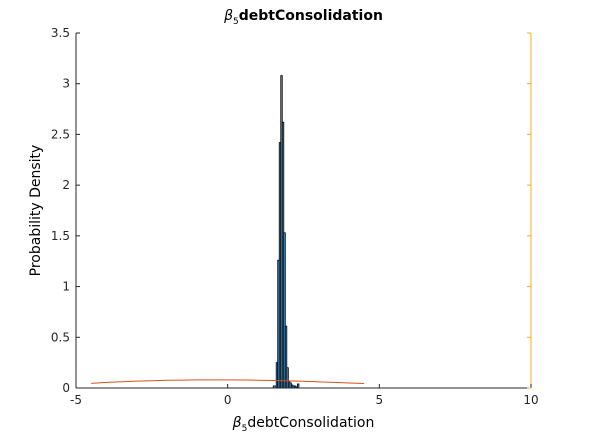 The image size is (589, 437). What do you see at coordinates (228, 382) in the screenshot?
I see `prior-density-line` at bounding box center [228, 382].